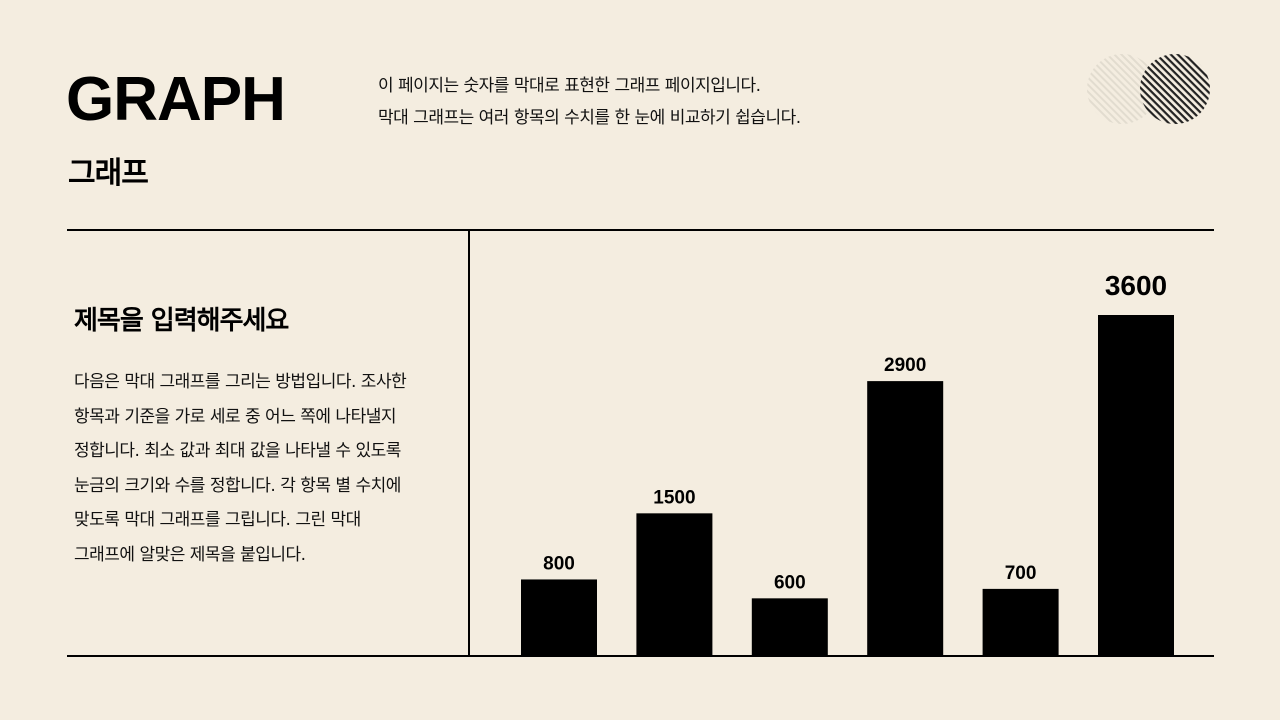 The height and width of the screenshot is (720, 1280). What do you see at coordinates (589, 118) in the screenshot?
I see `description-line: 막대 그래프는 여러 항목의 수치를 한 눈에 비교하기 쉽습니다.` at bounding box center [589, 118].